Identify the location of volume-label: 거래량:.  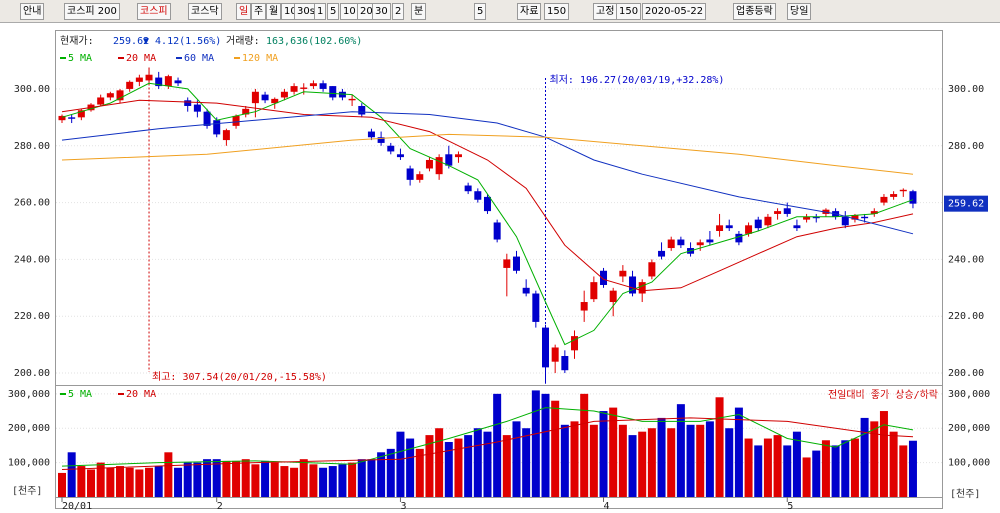
(243, 41).